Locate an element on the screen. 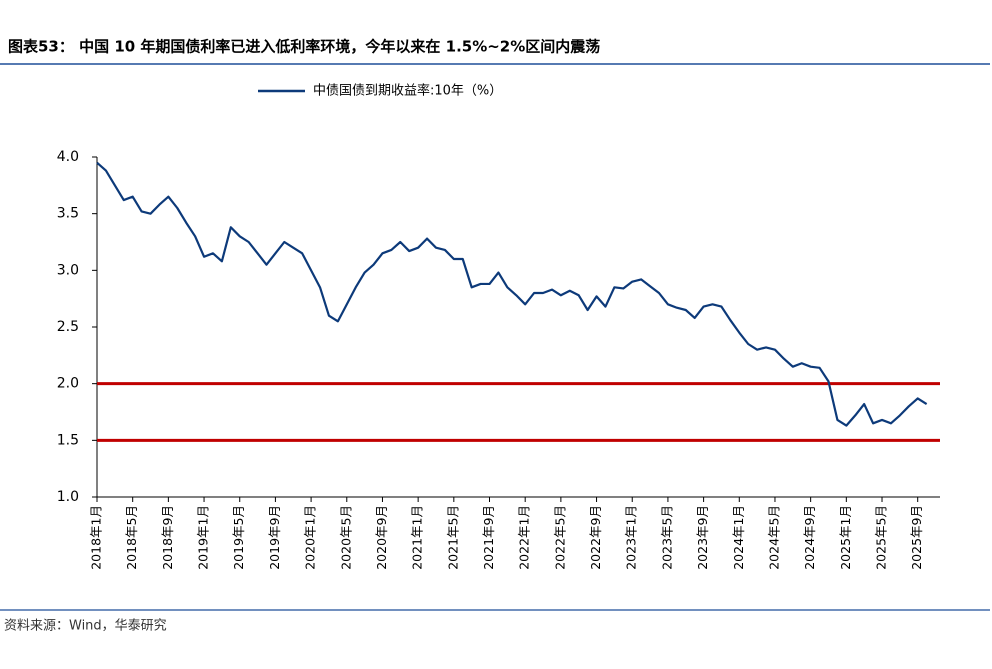 This screenshot has height=669, width=992. x-tick-label: 2021年9月 is located at coordinates (488, 537).